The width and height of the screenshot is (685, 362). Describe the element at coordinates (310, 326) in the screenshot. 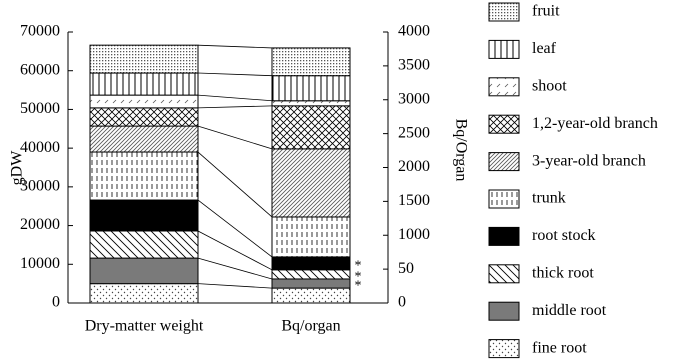

I see `x-tick-label: Bq/organ` at that location.